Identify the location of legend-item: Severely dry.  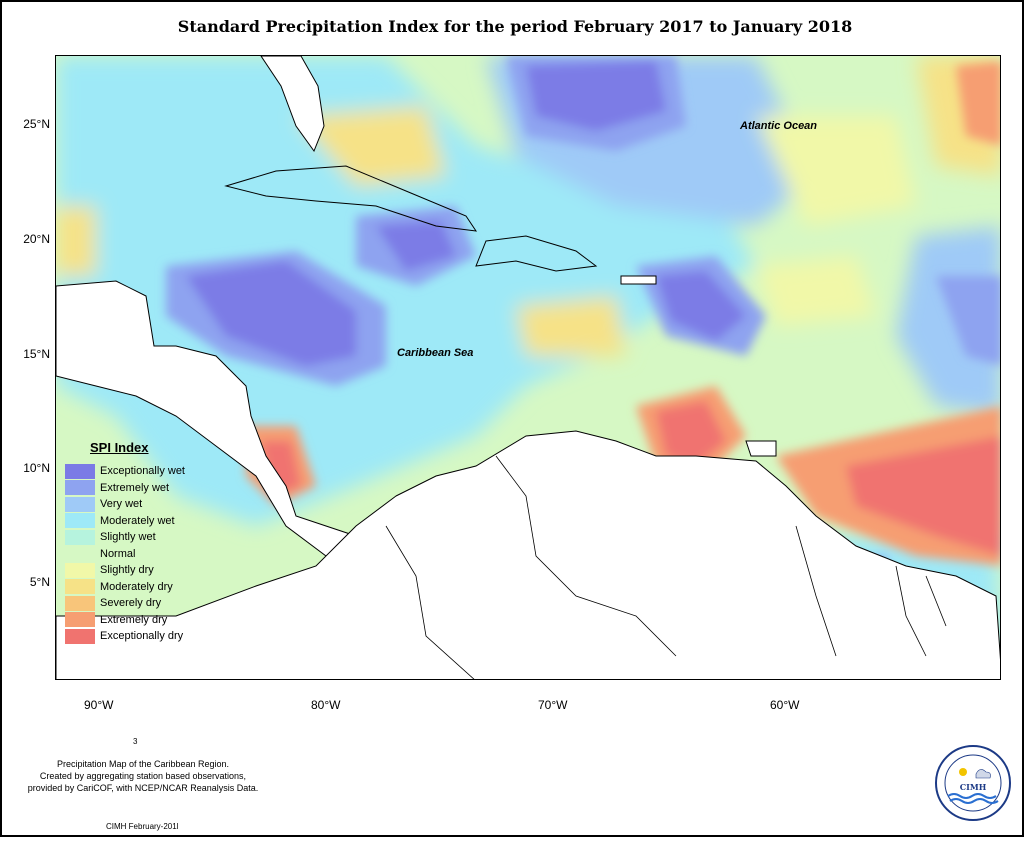
(125, 603).